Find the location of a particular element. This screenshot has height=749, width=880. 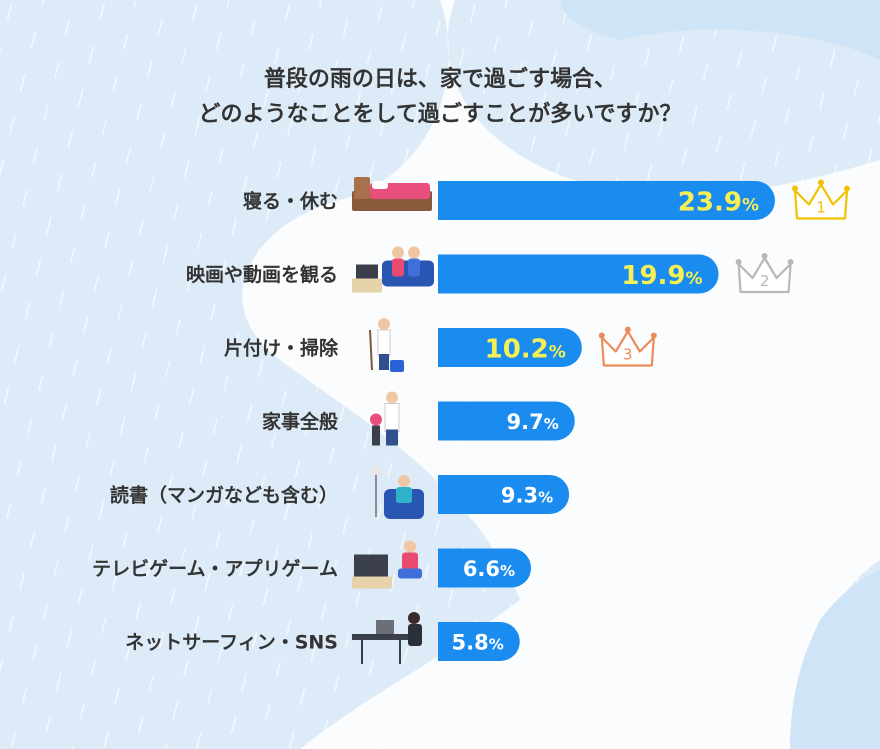

value-label: 6.6% is located at coordinates (489, 569).